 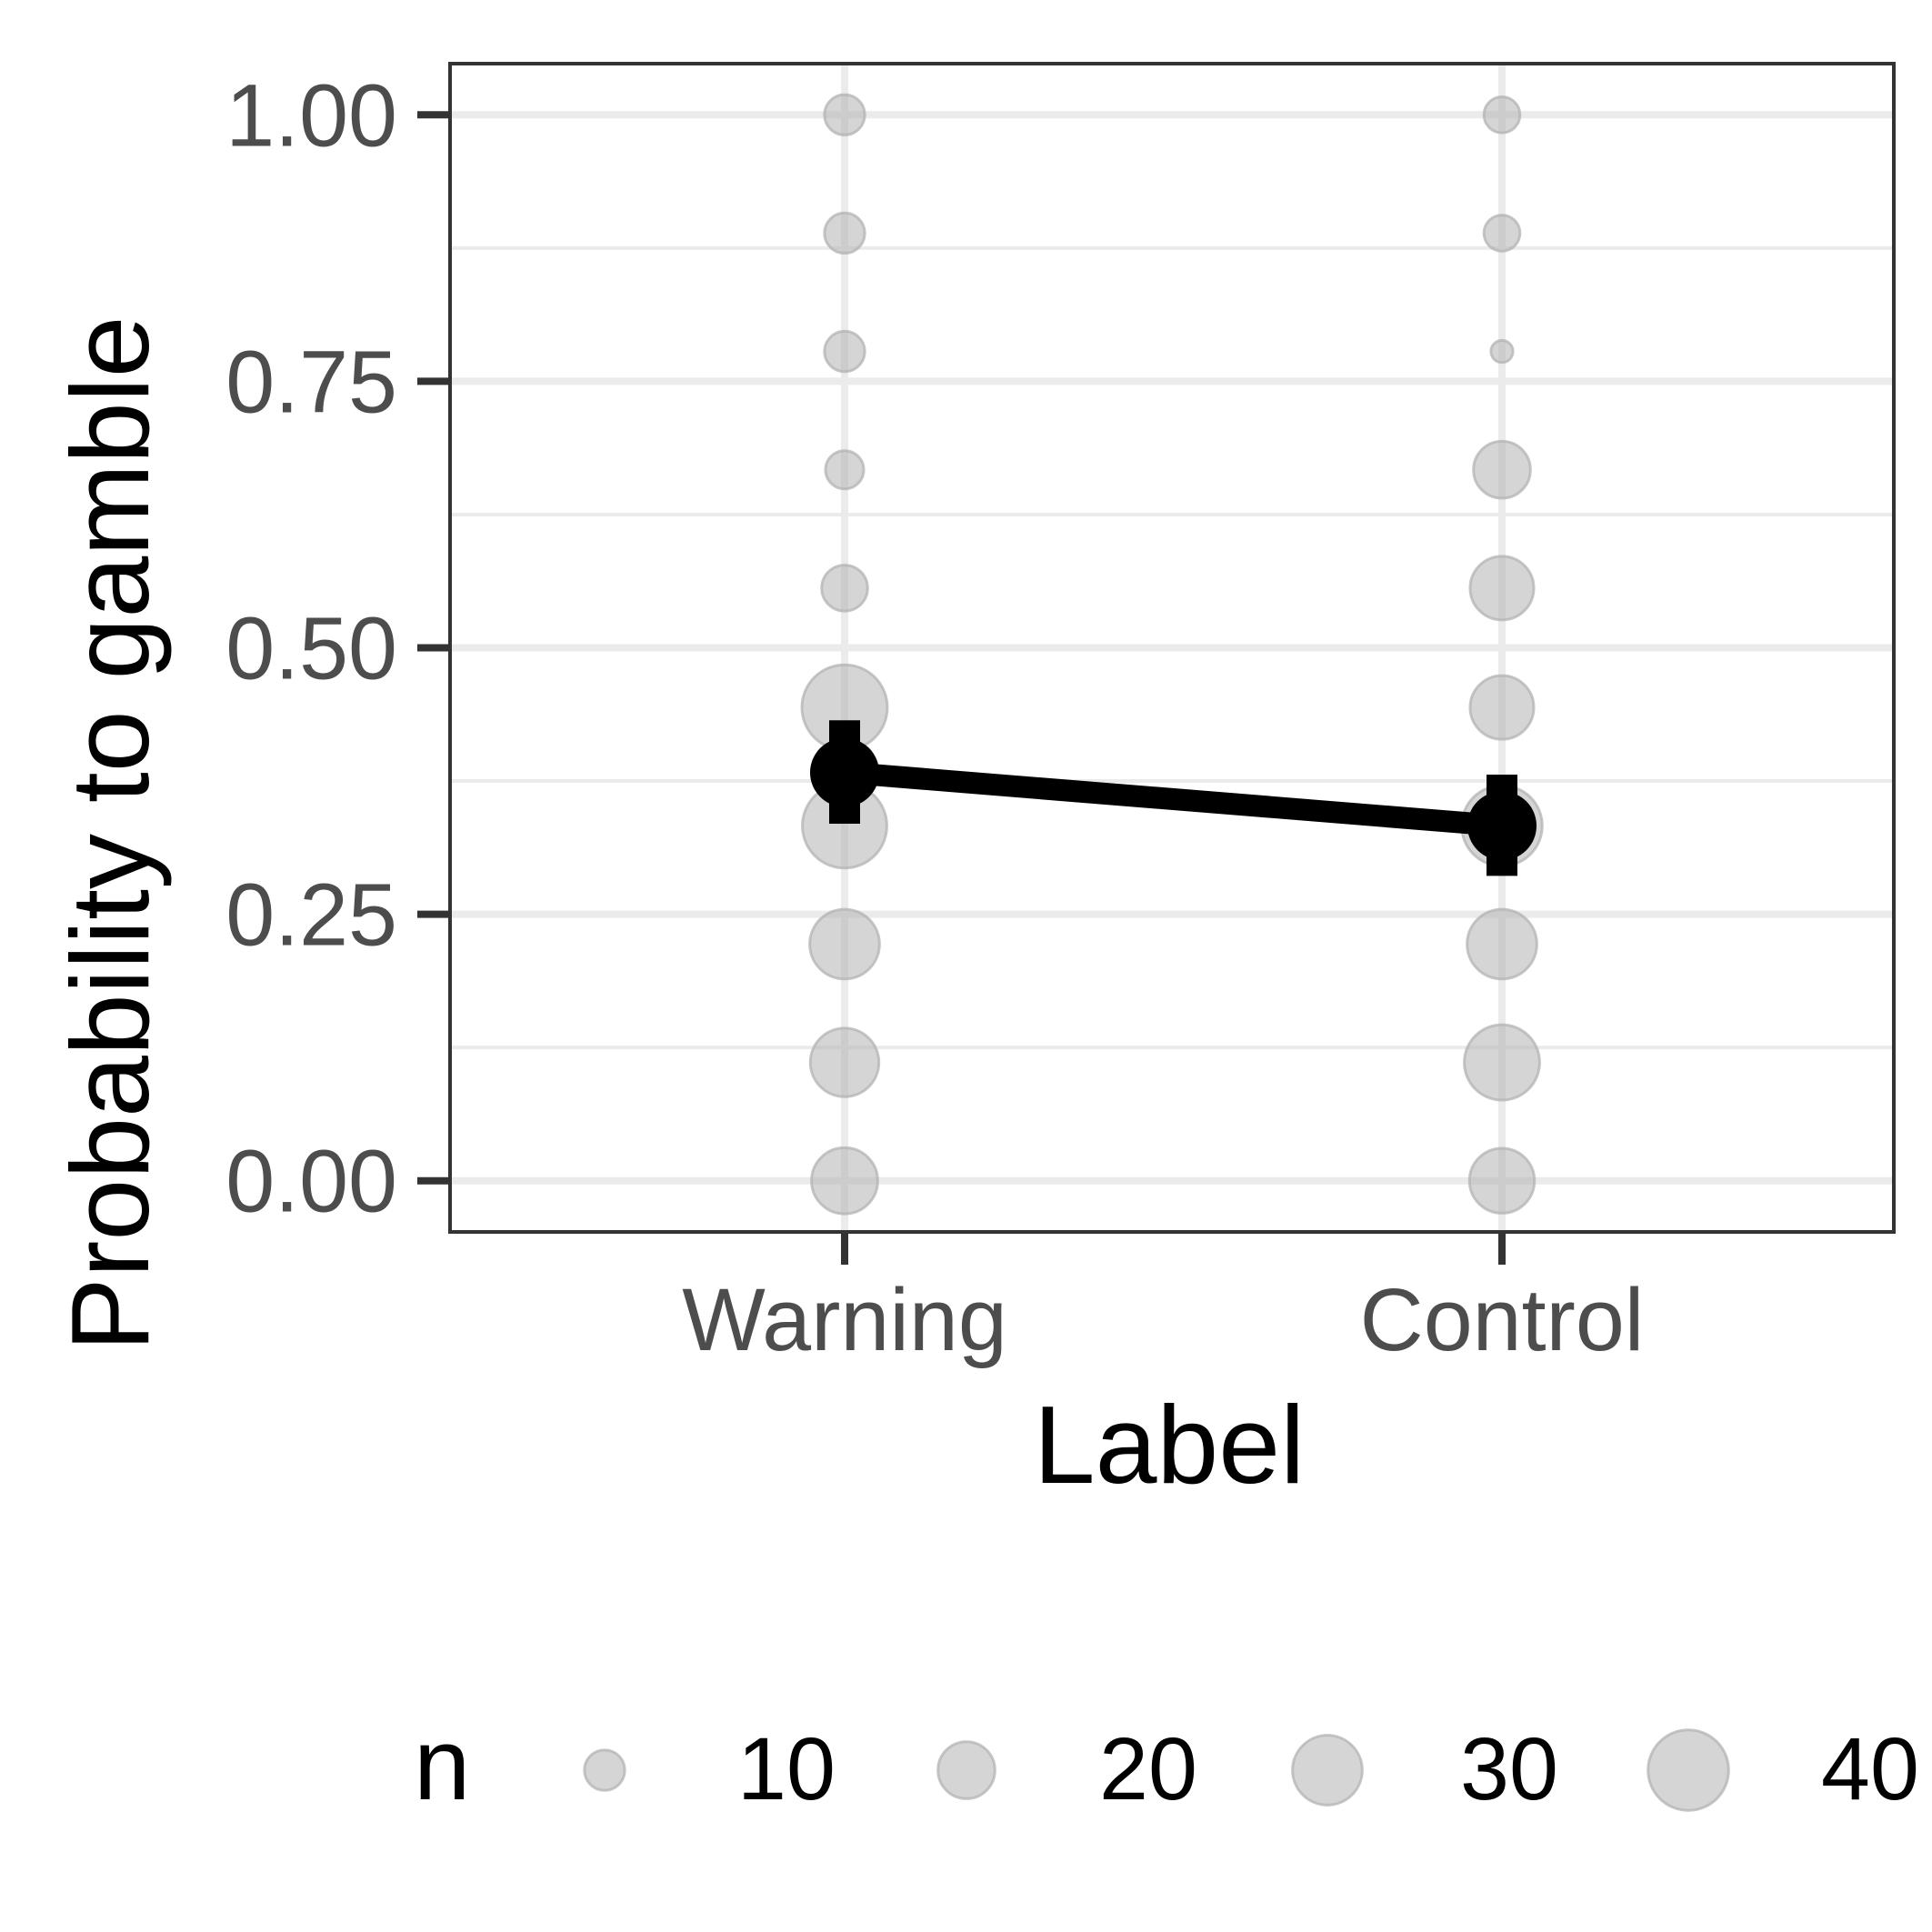 What do you see at coordinates (844, 1319) in the screenshot?
I see `x-tick-label: Warning` at bounding box center [844, 1319].